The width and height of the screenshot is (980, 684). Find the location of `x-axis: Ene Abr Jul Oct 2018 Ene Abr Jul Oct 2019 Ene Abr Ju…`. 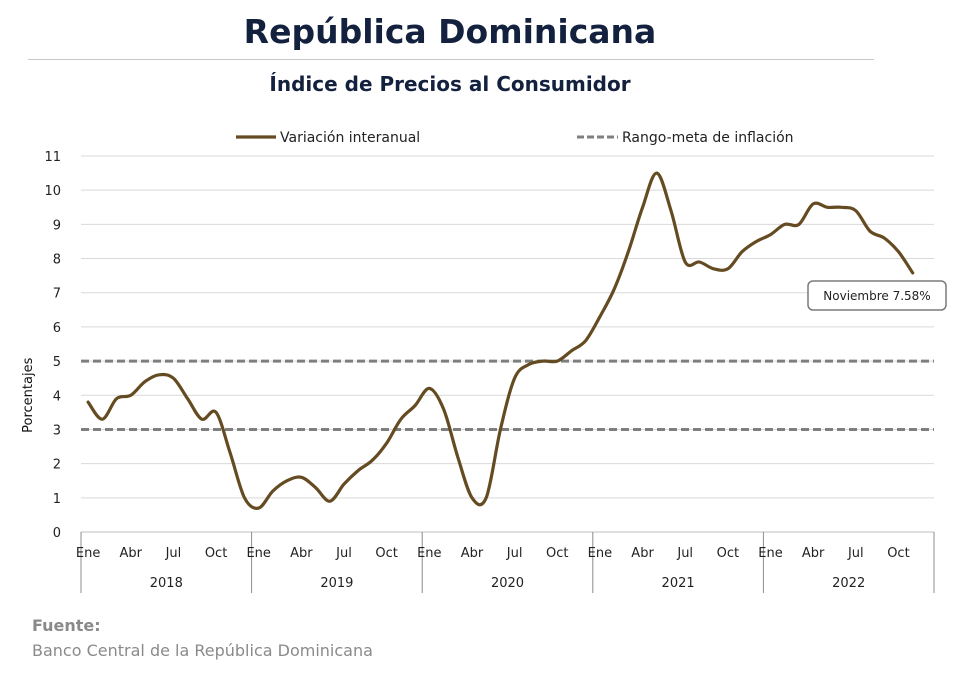

x-axis: Ene Abr Jul Oct 2018 Ene Abr Jul Oct 2019 Ene Abr Ju… is located at coordinates (505, 562).